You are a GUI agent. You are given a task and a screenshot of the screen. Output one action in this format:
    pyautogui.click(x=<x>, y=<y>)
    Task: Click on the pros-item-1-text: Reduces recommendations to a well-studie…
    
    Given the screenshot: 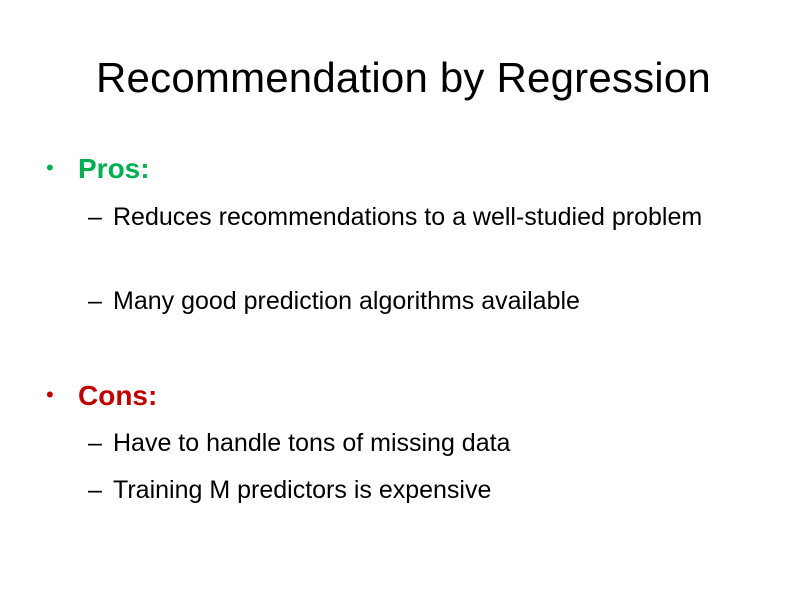 What is the action you would take?
    pyautogui.click(x=408, y=217)
    